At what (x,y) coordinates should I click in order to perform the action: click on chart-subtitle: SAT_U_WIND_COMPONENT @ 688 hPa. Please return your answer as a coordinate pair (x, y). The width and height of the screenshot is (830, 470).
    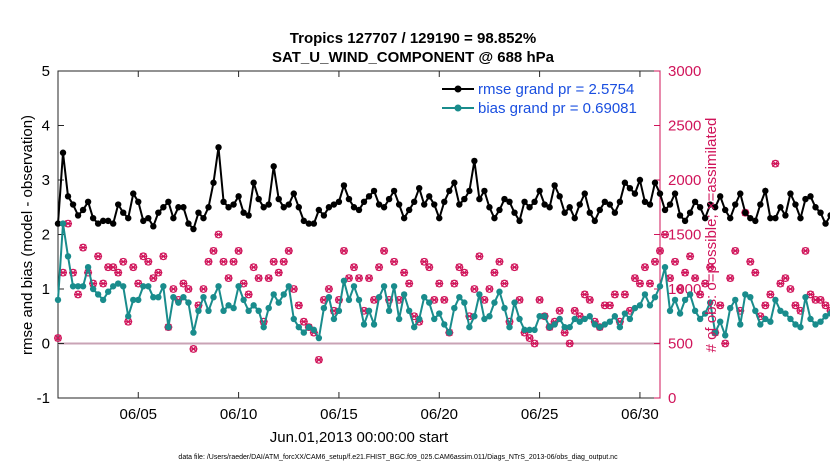
    Looking at the image, I should click on (413, 57).